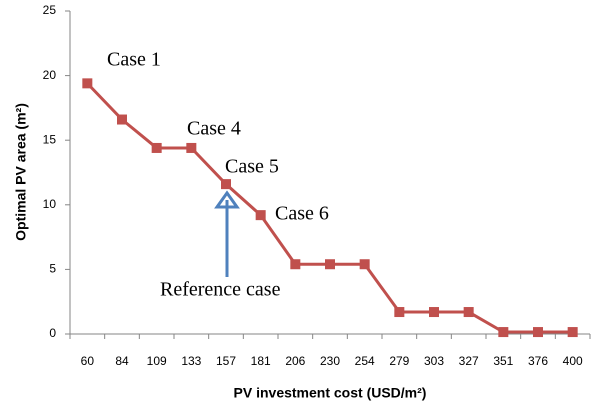 The width and height of the screenshot is (593, 409). What do you see at coordinates (330, 361) in the screenshot?
I see `x-tick-label: 230` at bounding box center [330, 361].